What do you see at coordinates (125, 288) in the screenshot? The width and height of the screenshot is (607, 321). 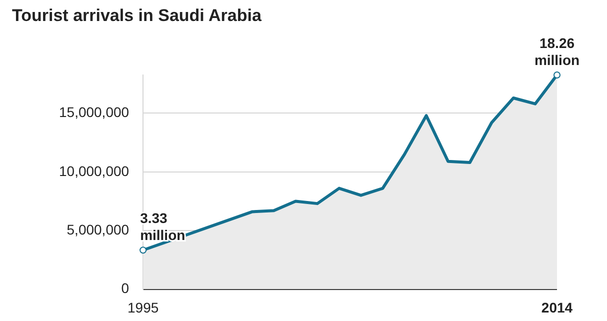 I see `y-tick-label: 0` at bounding box center [125, 288].